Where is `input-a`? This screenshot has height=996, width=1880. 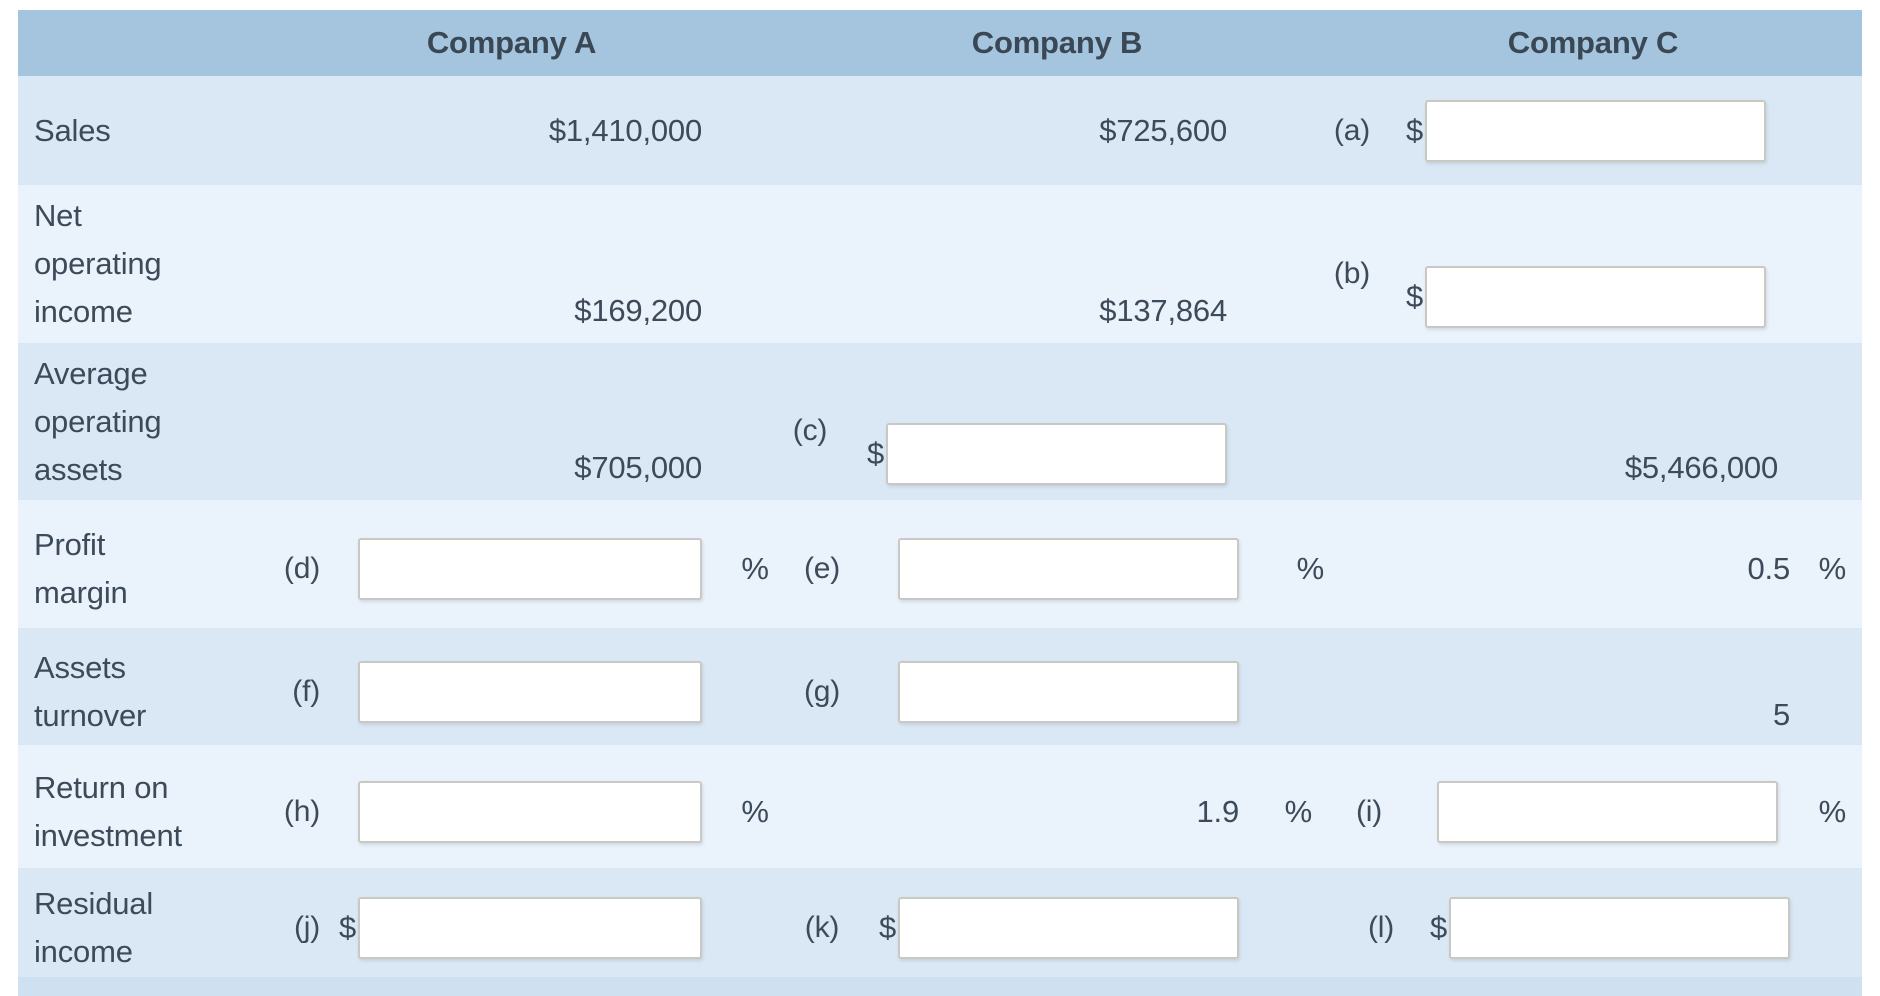
input-a is located at coordinates (1595, 130).